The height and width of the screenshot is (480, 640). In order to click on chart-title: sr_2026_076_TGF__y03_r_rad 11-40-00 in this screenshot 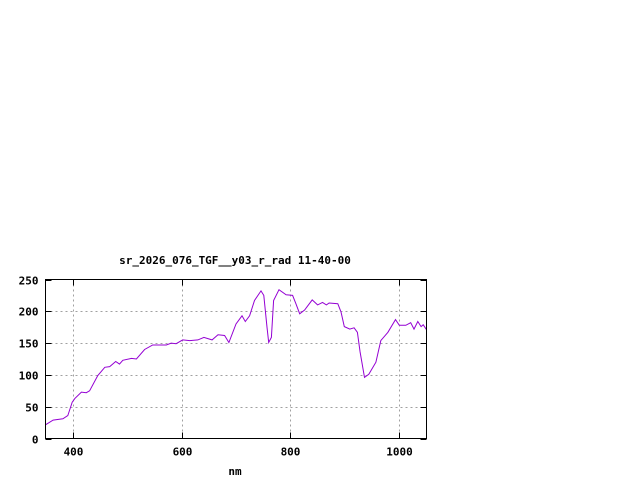, I will do `click(235, 260)`.